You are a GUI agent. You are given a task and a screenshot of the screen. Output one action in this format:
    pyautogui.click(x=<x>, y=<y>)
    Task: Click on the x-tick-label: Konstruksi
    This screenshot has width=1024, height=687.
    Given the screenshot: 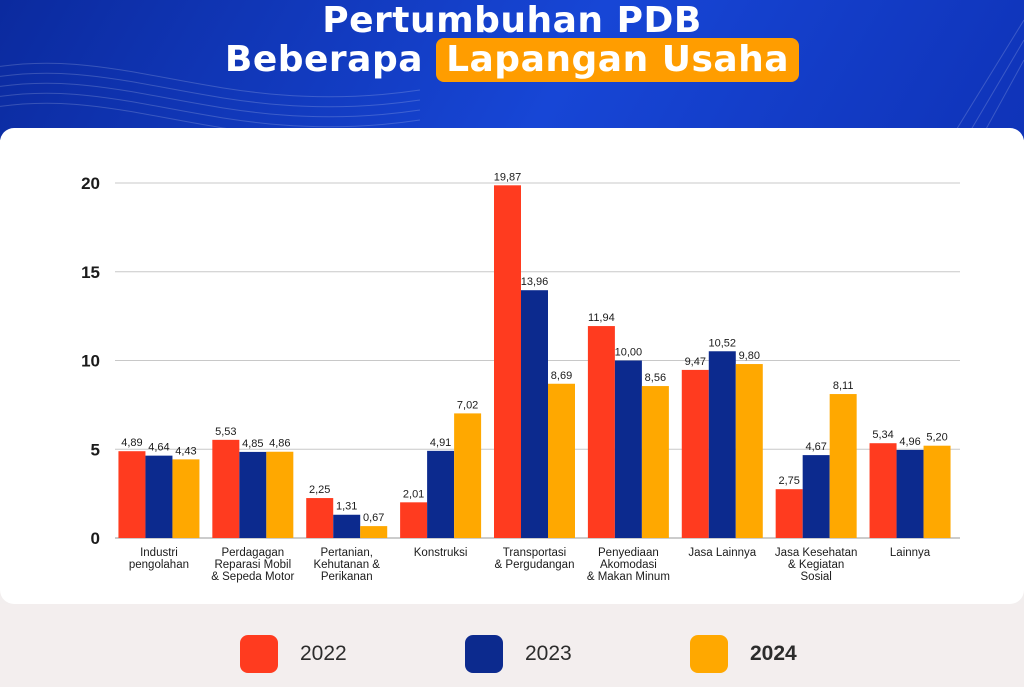 What is the action you would take?
    pyautogui.click(x=441, y=553)
    